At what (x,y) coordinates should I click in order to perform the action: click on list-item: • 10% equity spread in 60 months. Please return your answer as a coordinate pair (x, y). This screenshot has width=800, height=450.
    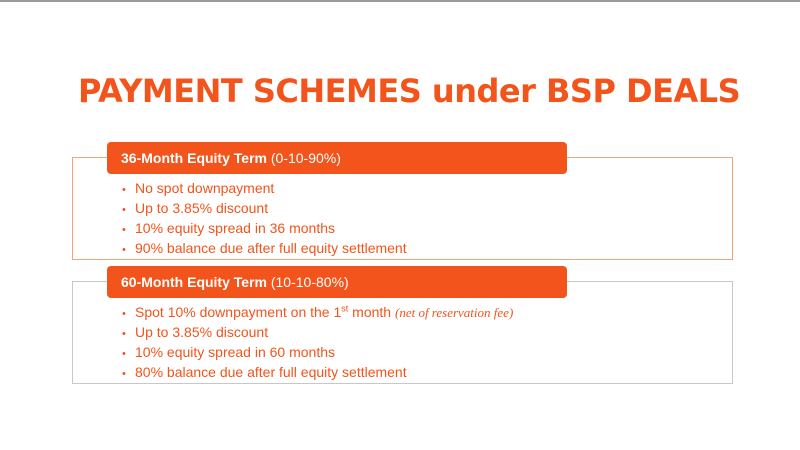
    Looking at the image, I should click on (317, 353).